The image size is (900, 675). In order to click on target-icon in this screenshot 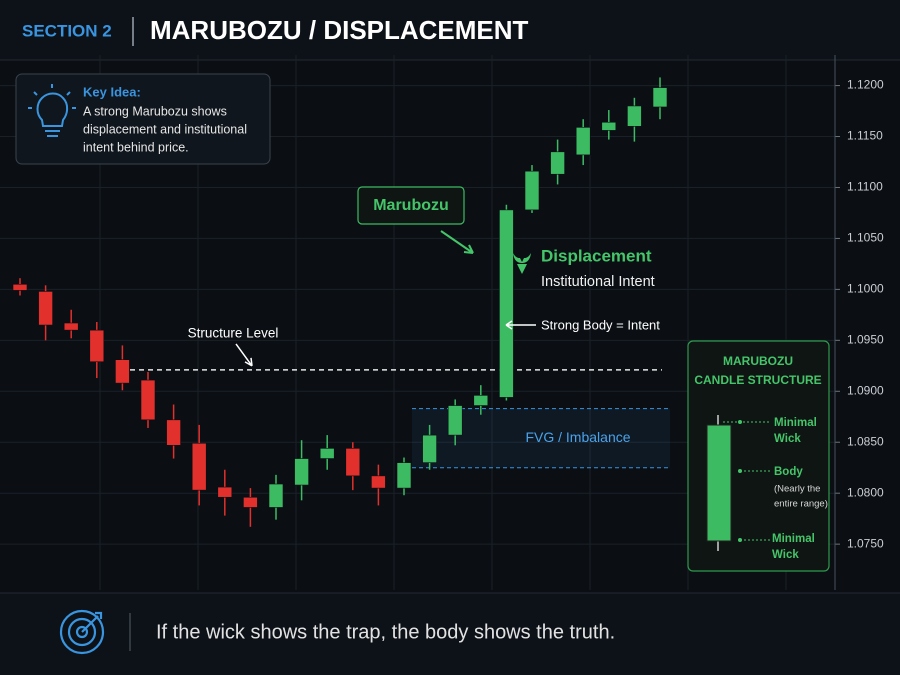, I will do `click(82, 632)`.